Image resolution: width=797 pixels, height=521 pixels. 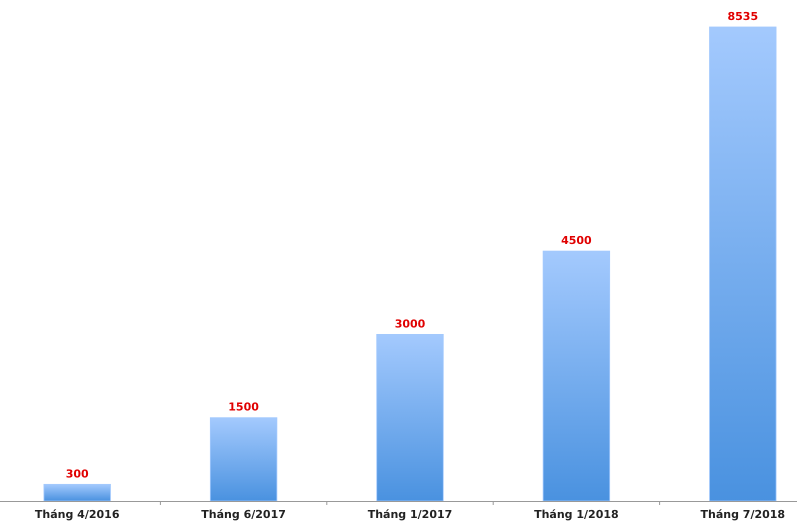 I want to click on x-tick-label: Tháng 1/2017, so click(x=410, y=514).